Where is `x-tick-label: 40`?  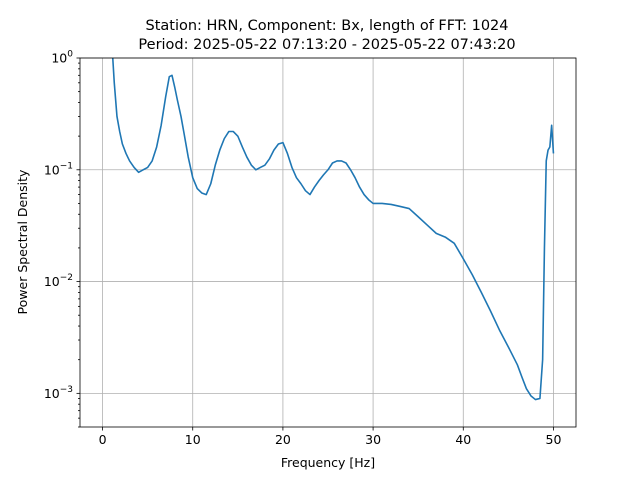 x-tick-label: 40 is located at coordinates (463, 439).